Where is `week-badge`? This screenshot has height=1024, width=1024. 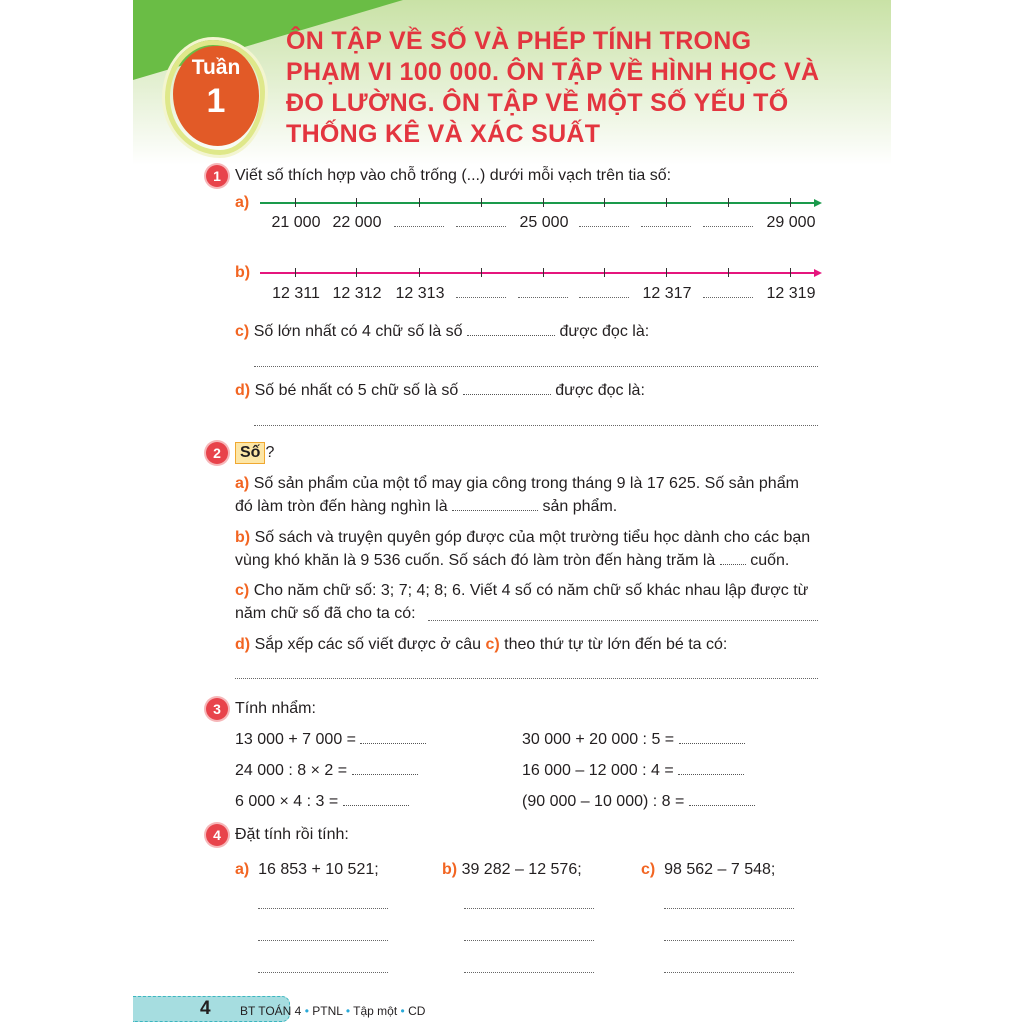
week-badge is located at coordinates (216, 96).